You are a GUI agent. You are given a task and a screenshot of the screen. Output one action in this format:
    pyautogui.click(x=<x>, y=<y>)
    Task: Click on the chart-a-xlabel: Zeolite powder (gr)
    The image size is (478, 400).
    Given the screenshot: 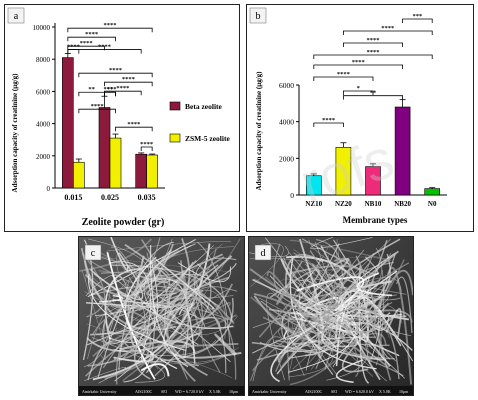 What is the action you would take?
    pyautogui.click(x=123, y=222)
    